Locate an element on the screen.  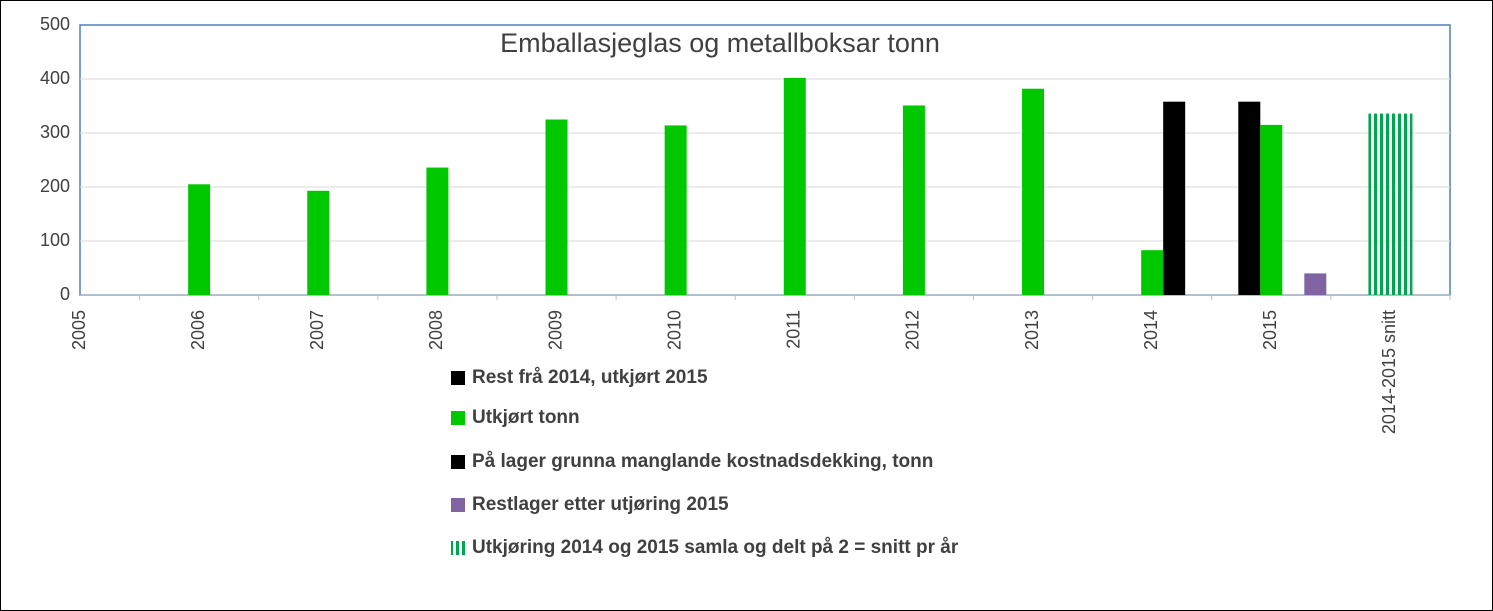
x-tick-label: 2013 is located at coordinates (1032, 330).